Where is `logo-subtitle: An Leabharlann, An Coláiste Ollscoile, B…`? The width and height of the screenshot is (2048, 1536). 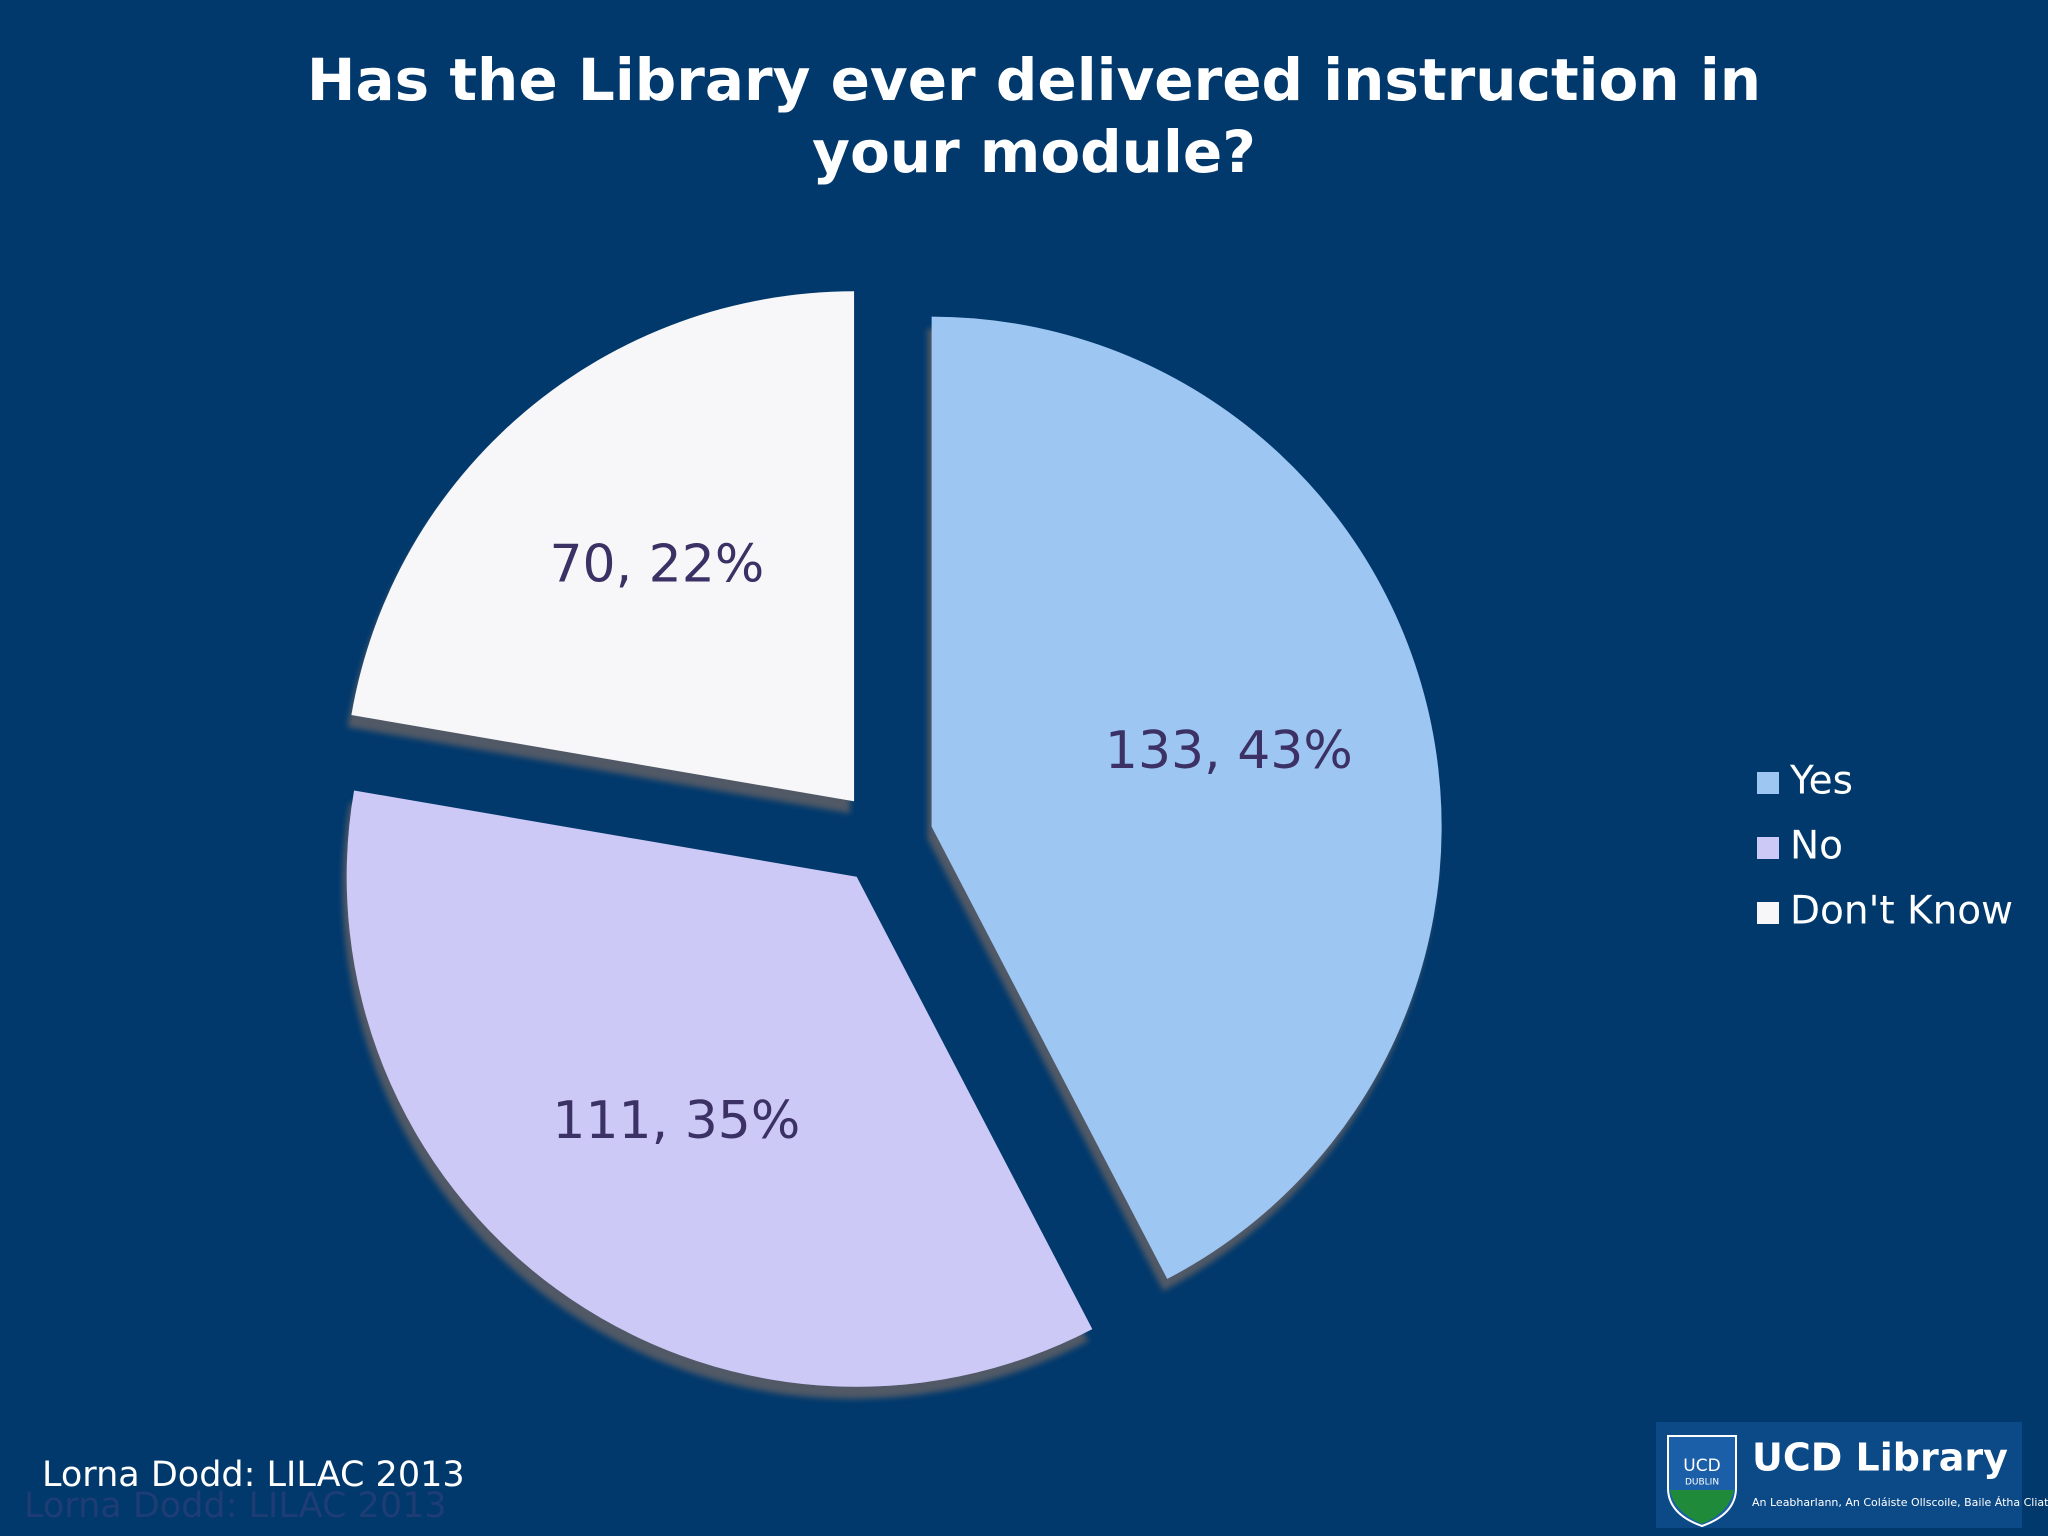
logo-subtitle: An Leabharlann, An Coláiste Ollscoile, B… is located at coordinates (1900, 1502).